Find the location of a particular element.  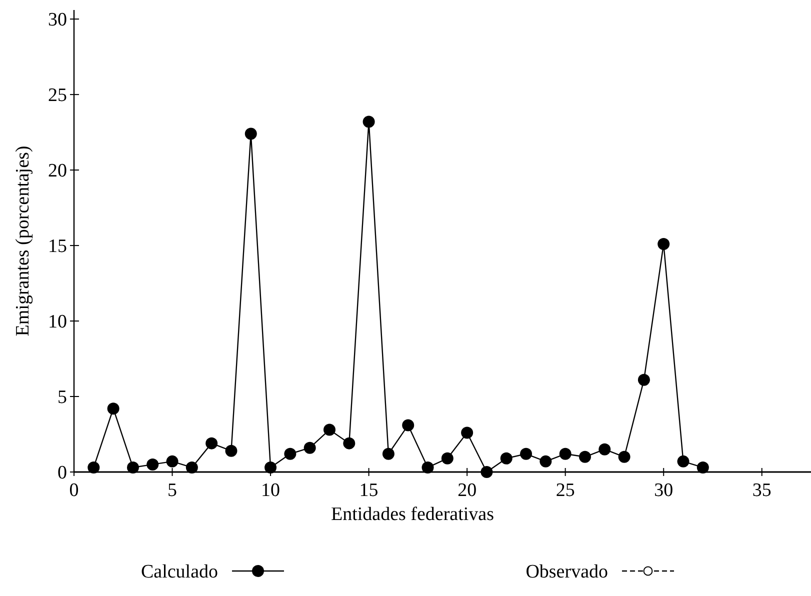

y-tick-label: 30 is located at coordinates (57, 20).